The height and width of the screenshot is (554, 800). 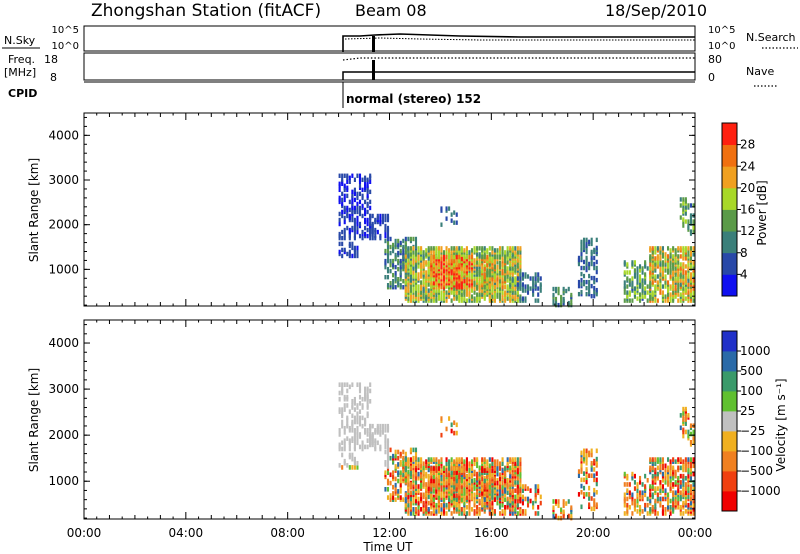 I want to click on colorbar-tick-label: −1000, so click(x=760, y=491).